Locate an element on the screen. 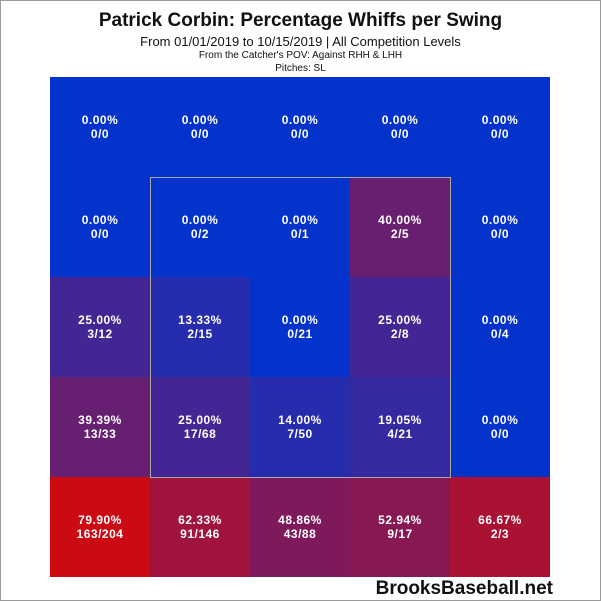  heatmap-cell: 14.00% 7/50 is located at coordinates (300, 427).